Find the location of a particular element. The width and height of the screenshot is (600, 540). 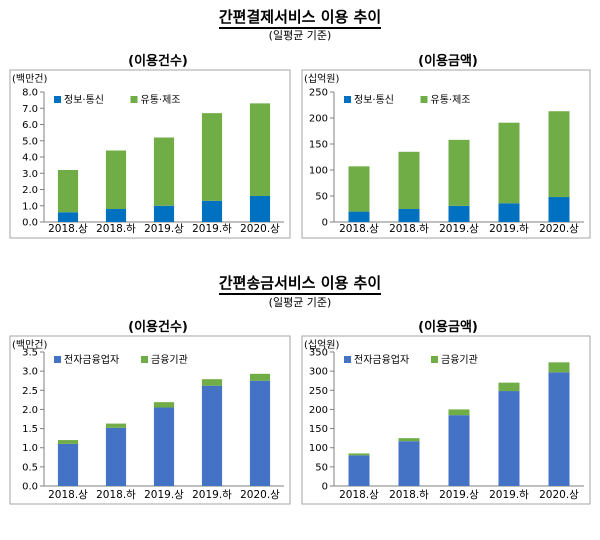

remittance-amount-y-tick-label: 300 is located at coordinates (318, 372).